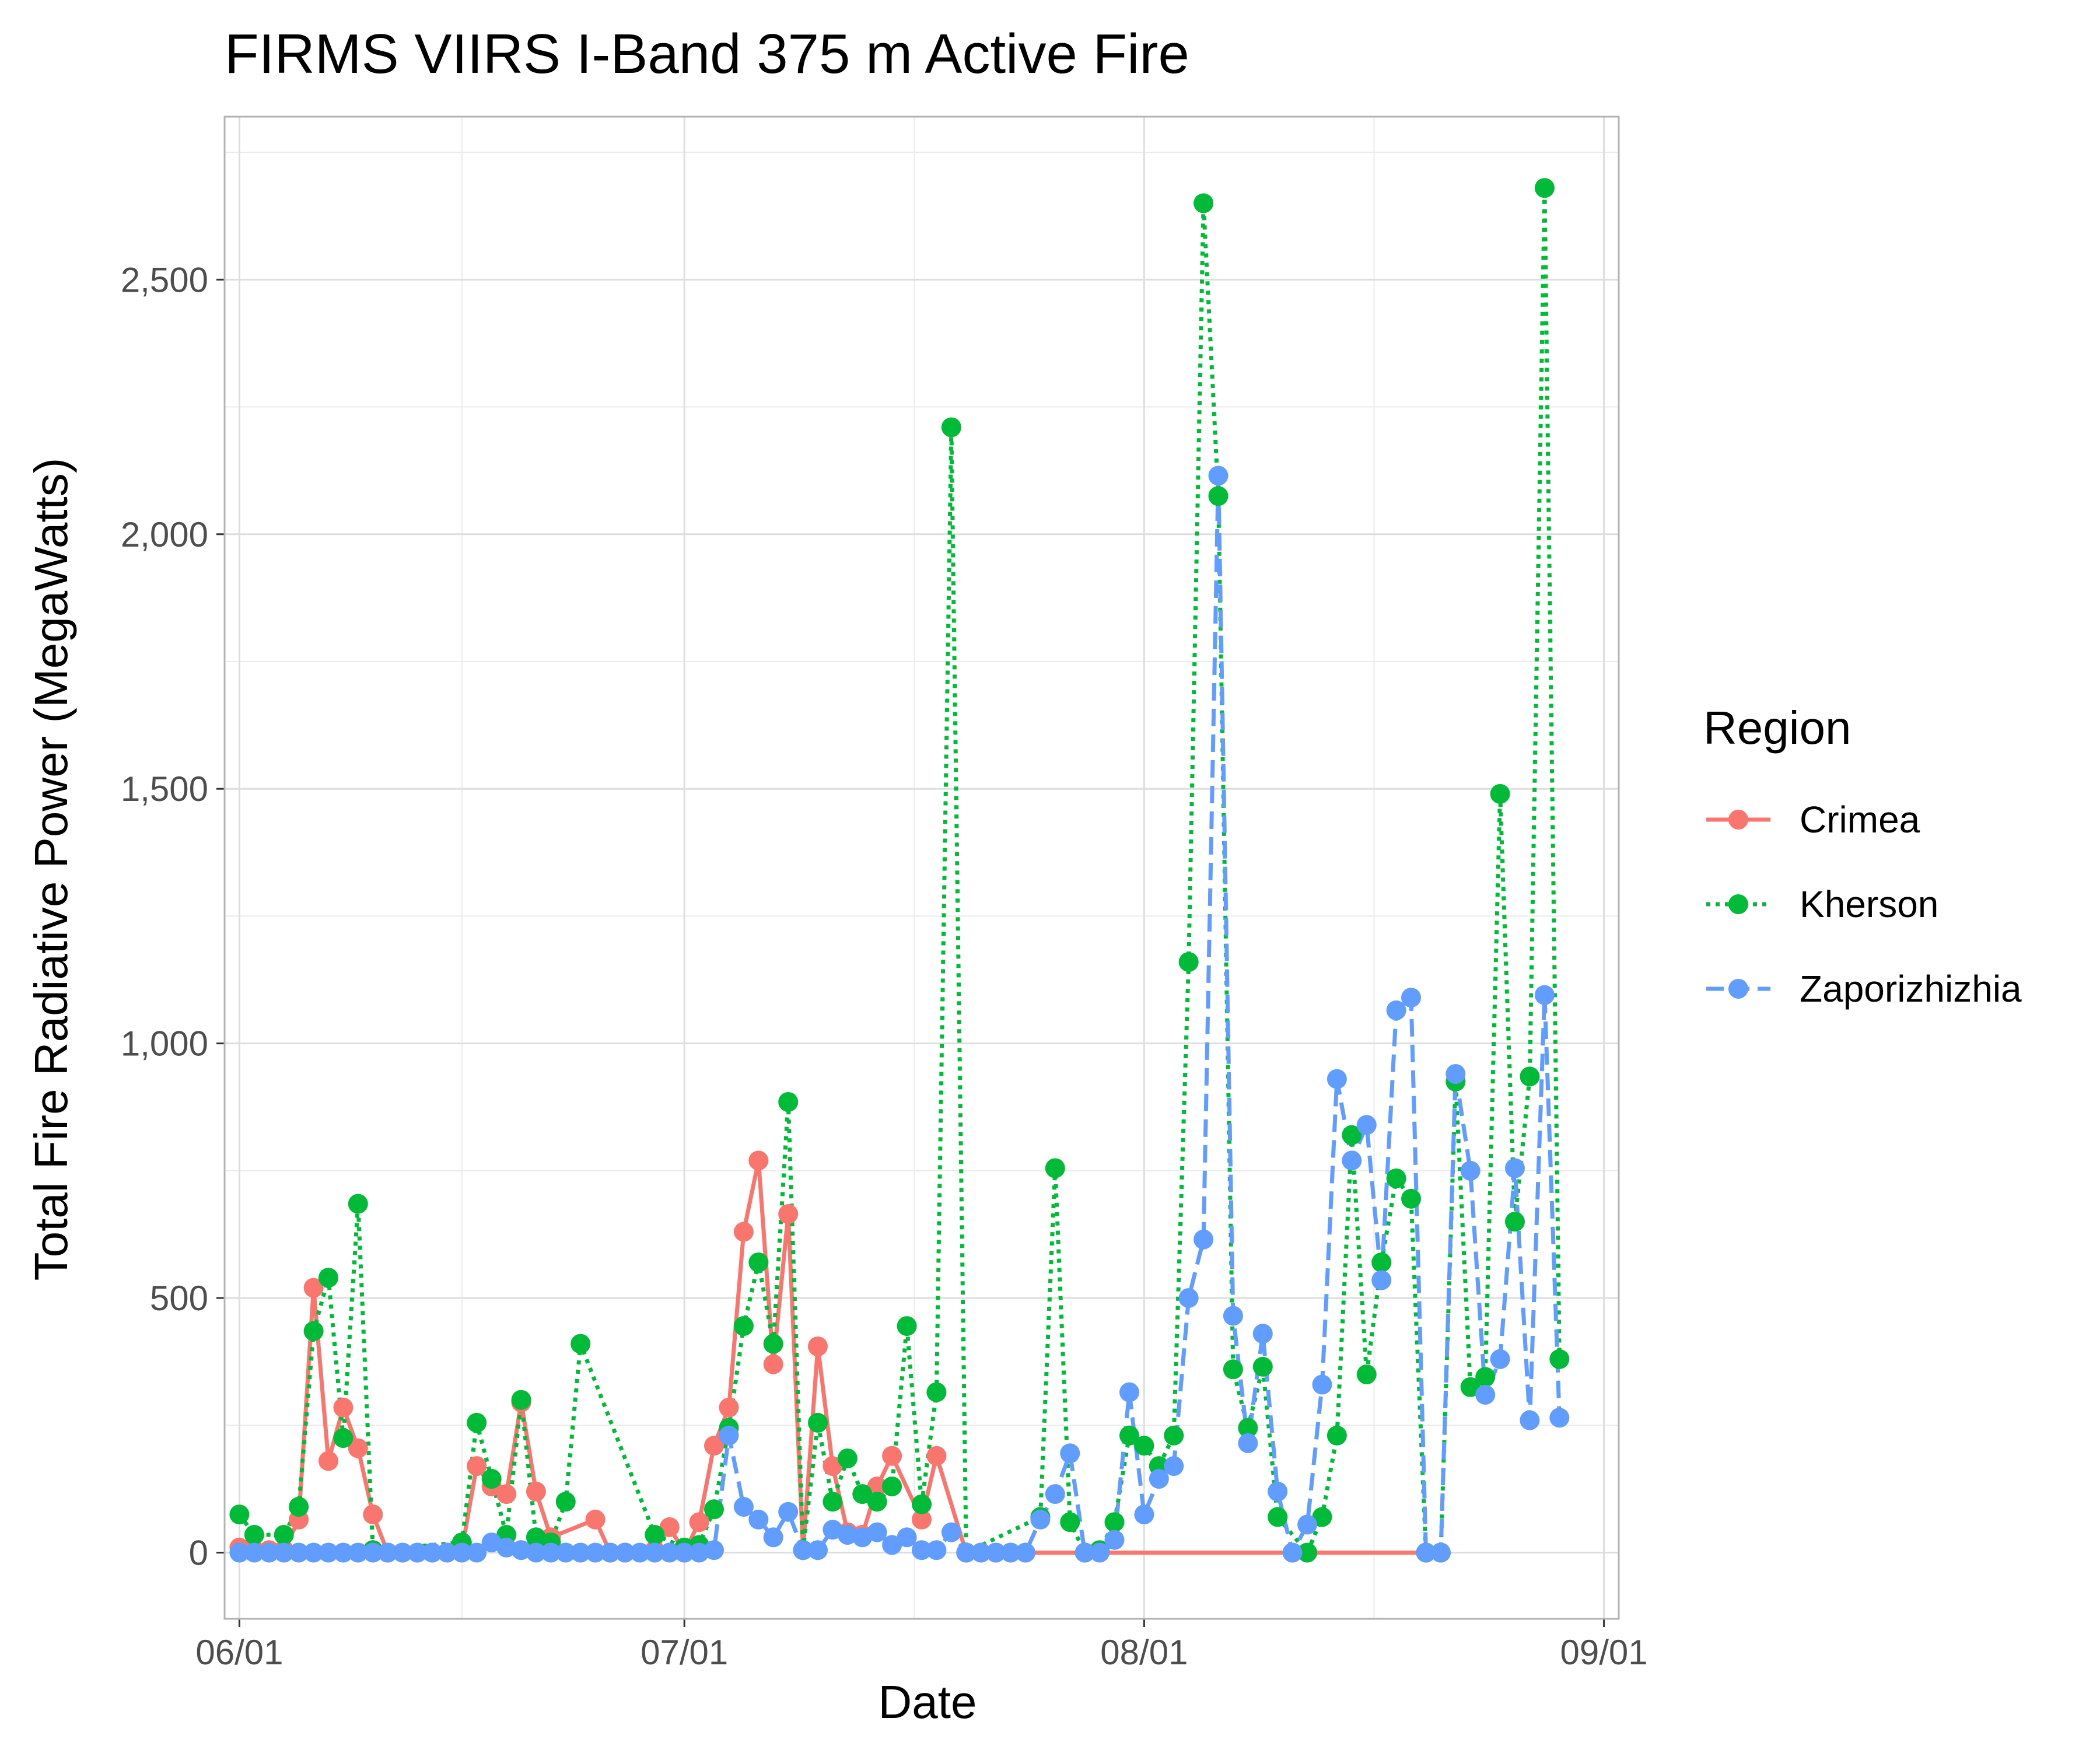 The width and height of the screenshot is (2100, 1753). Describe the element at coordinates (1738, 989) in the screenshot. I see `legend-key-point-zaporizhizhia` at that location.